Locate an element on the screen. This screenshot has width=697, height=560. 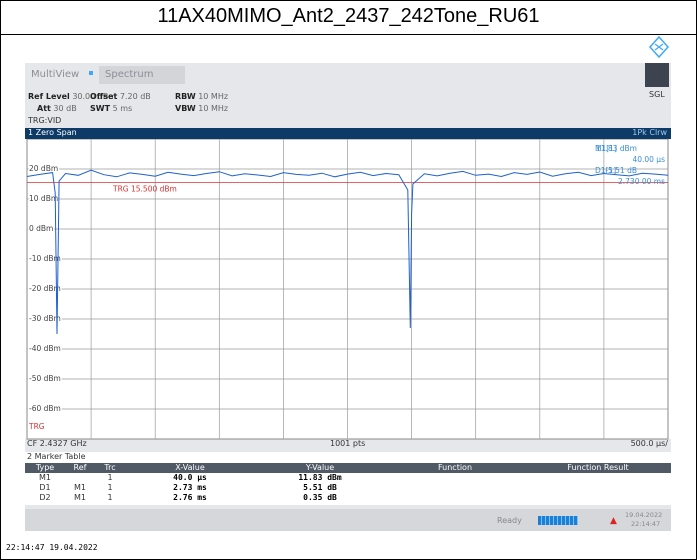
column-header: Function Result is located at coordinates (598, 467).